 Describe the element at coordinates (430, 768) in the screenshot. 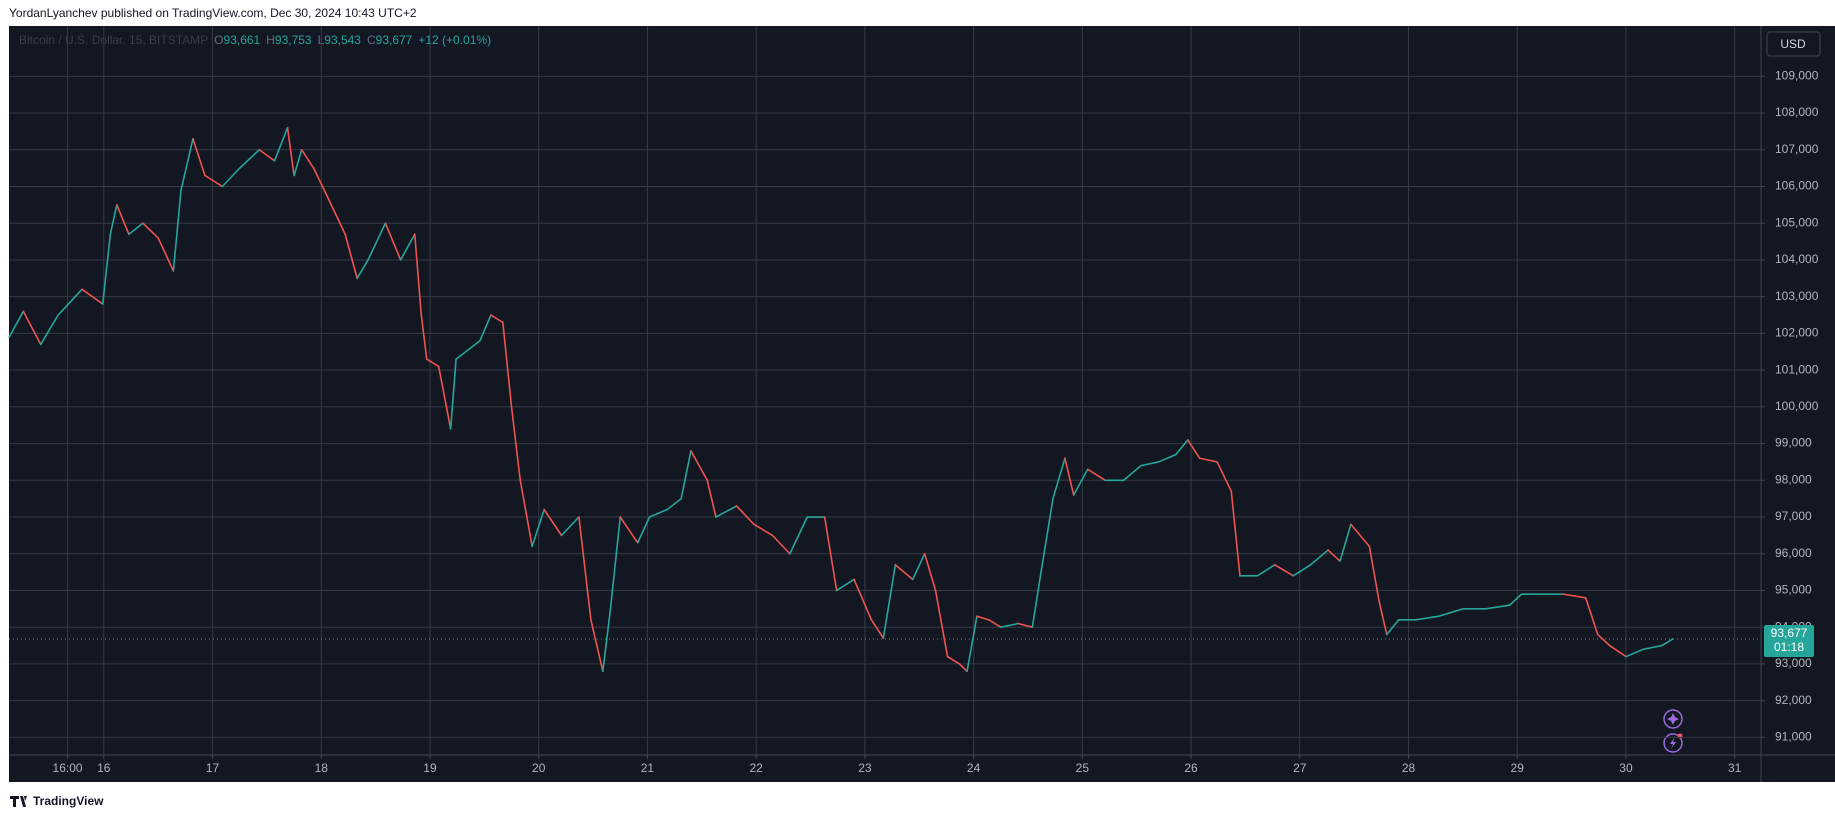

I see `x-tick-label: 19` at that location.